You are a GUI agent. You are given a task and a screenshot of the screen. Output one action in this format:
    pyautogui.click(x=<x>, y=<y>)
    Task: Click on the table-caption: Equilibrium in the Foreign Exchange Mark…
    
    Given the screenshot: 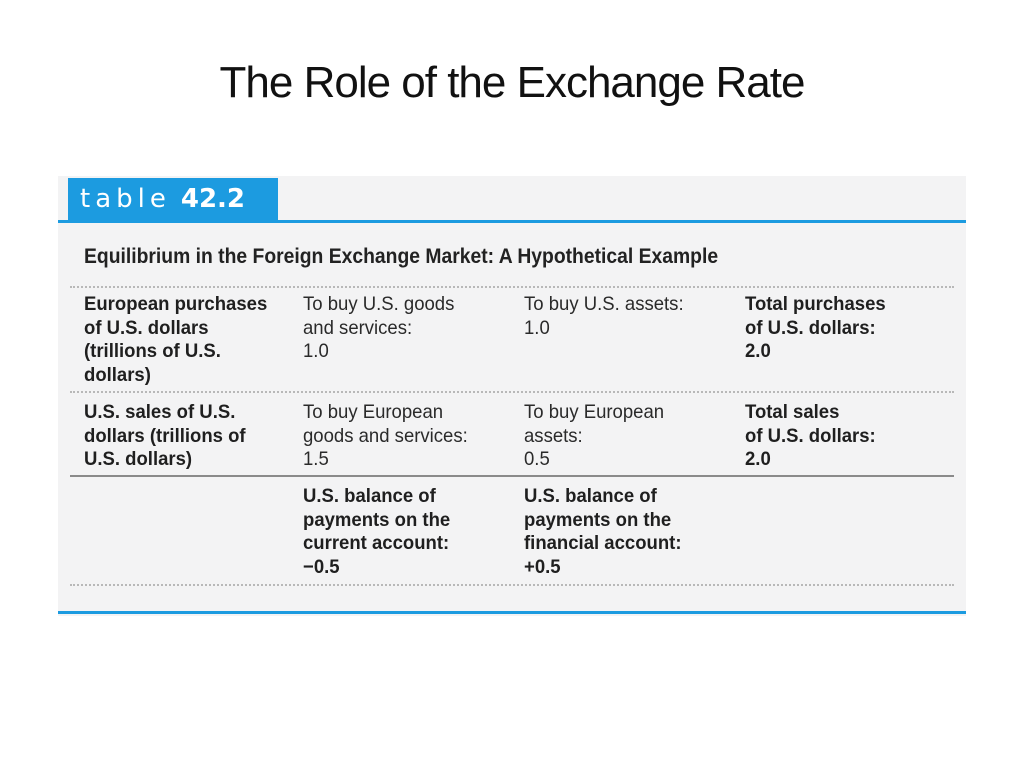 What is the action you would take?
    pyautogui.click(x=401, y=256)
    